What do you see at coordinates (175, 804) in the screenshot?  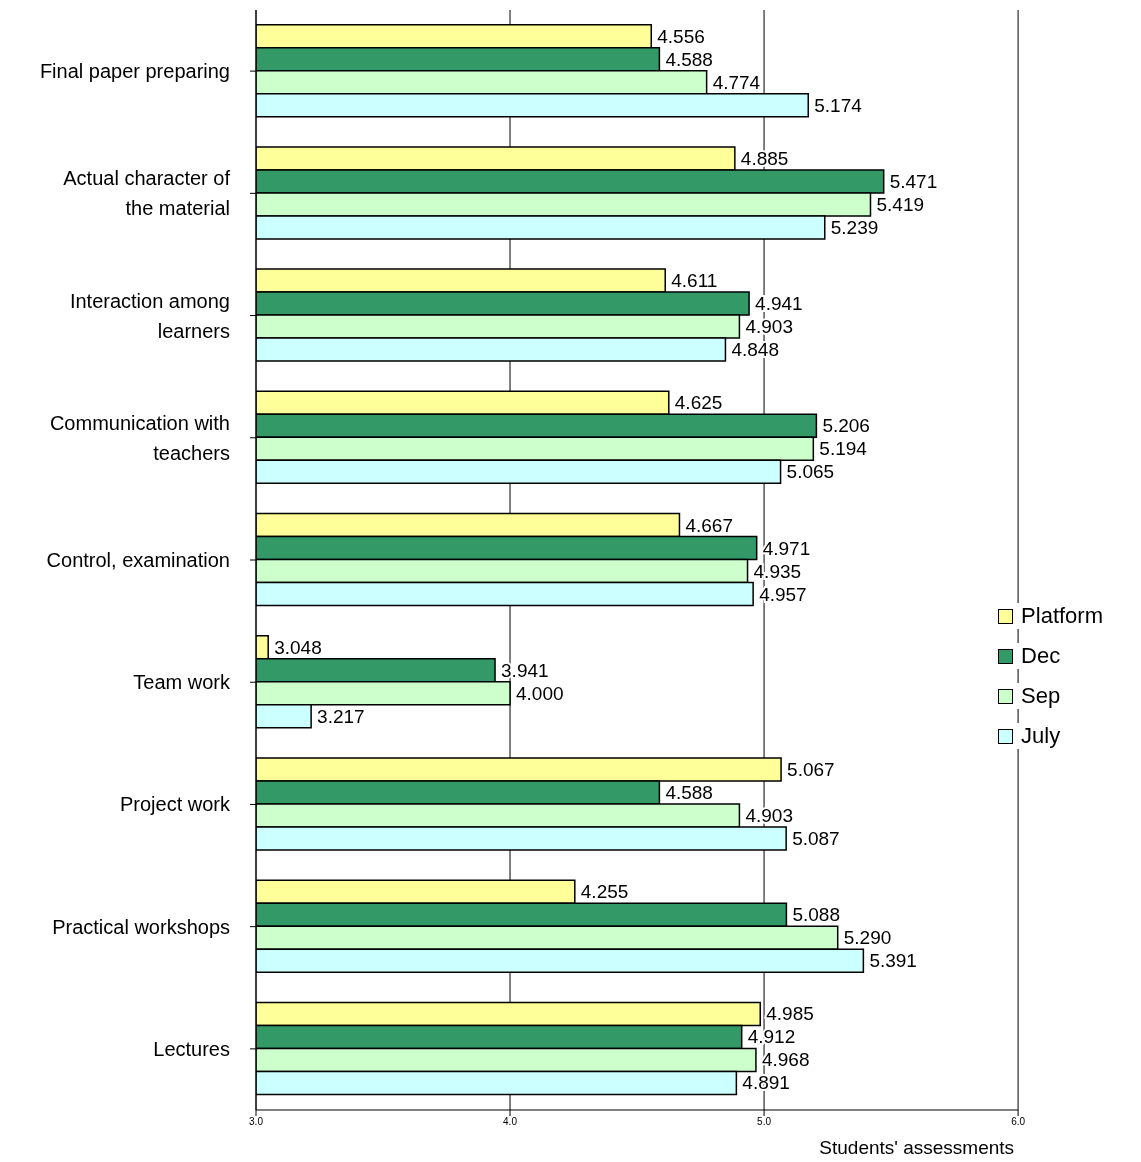 I see `y-tick-label: Project work` at bounding box center [175, 804].